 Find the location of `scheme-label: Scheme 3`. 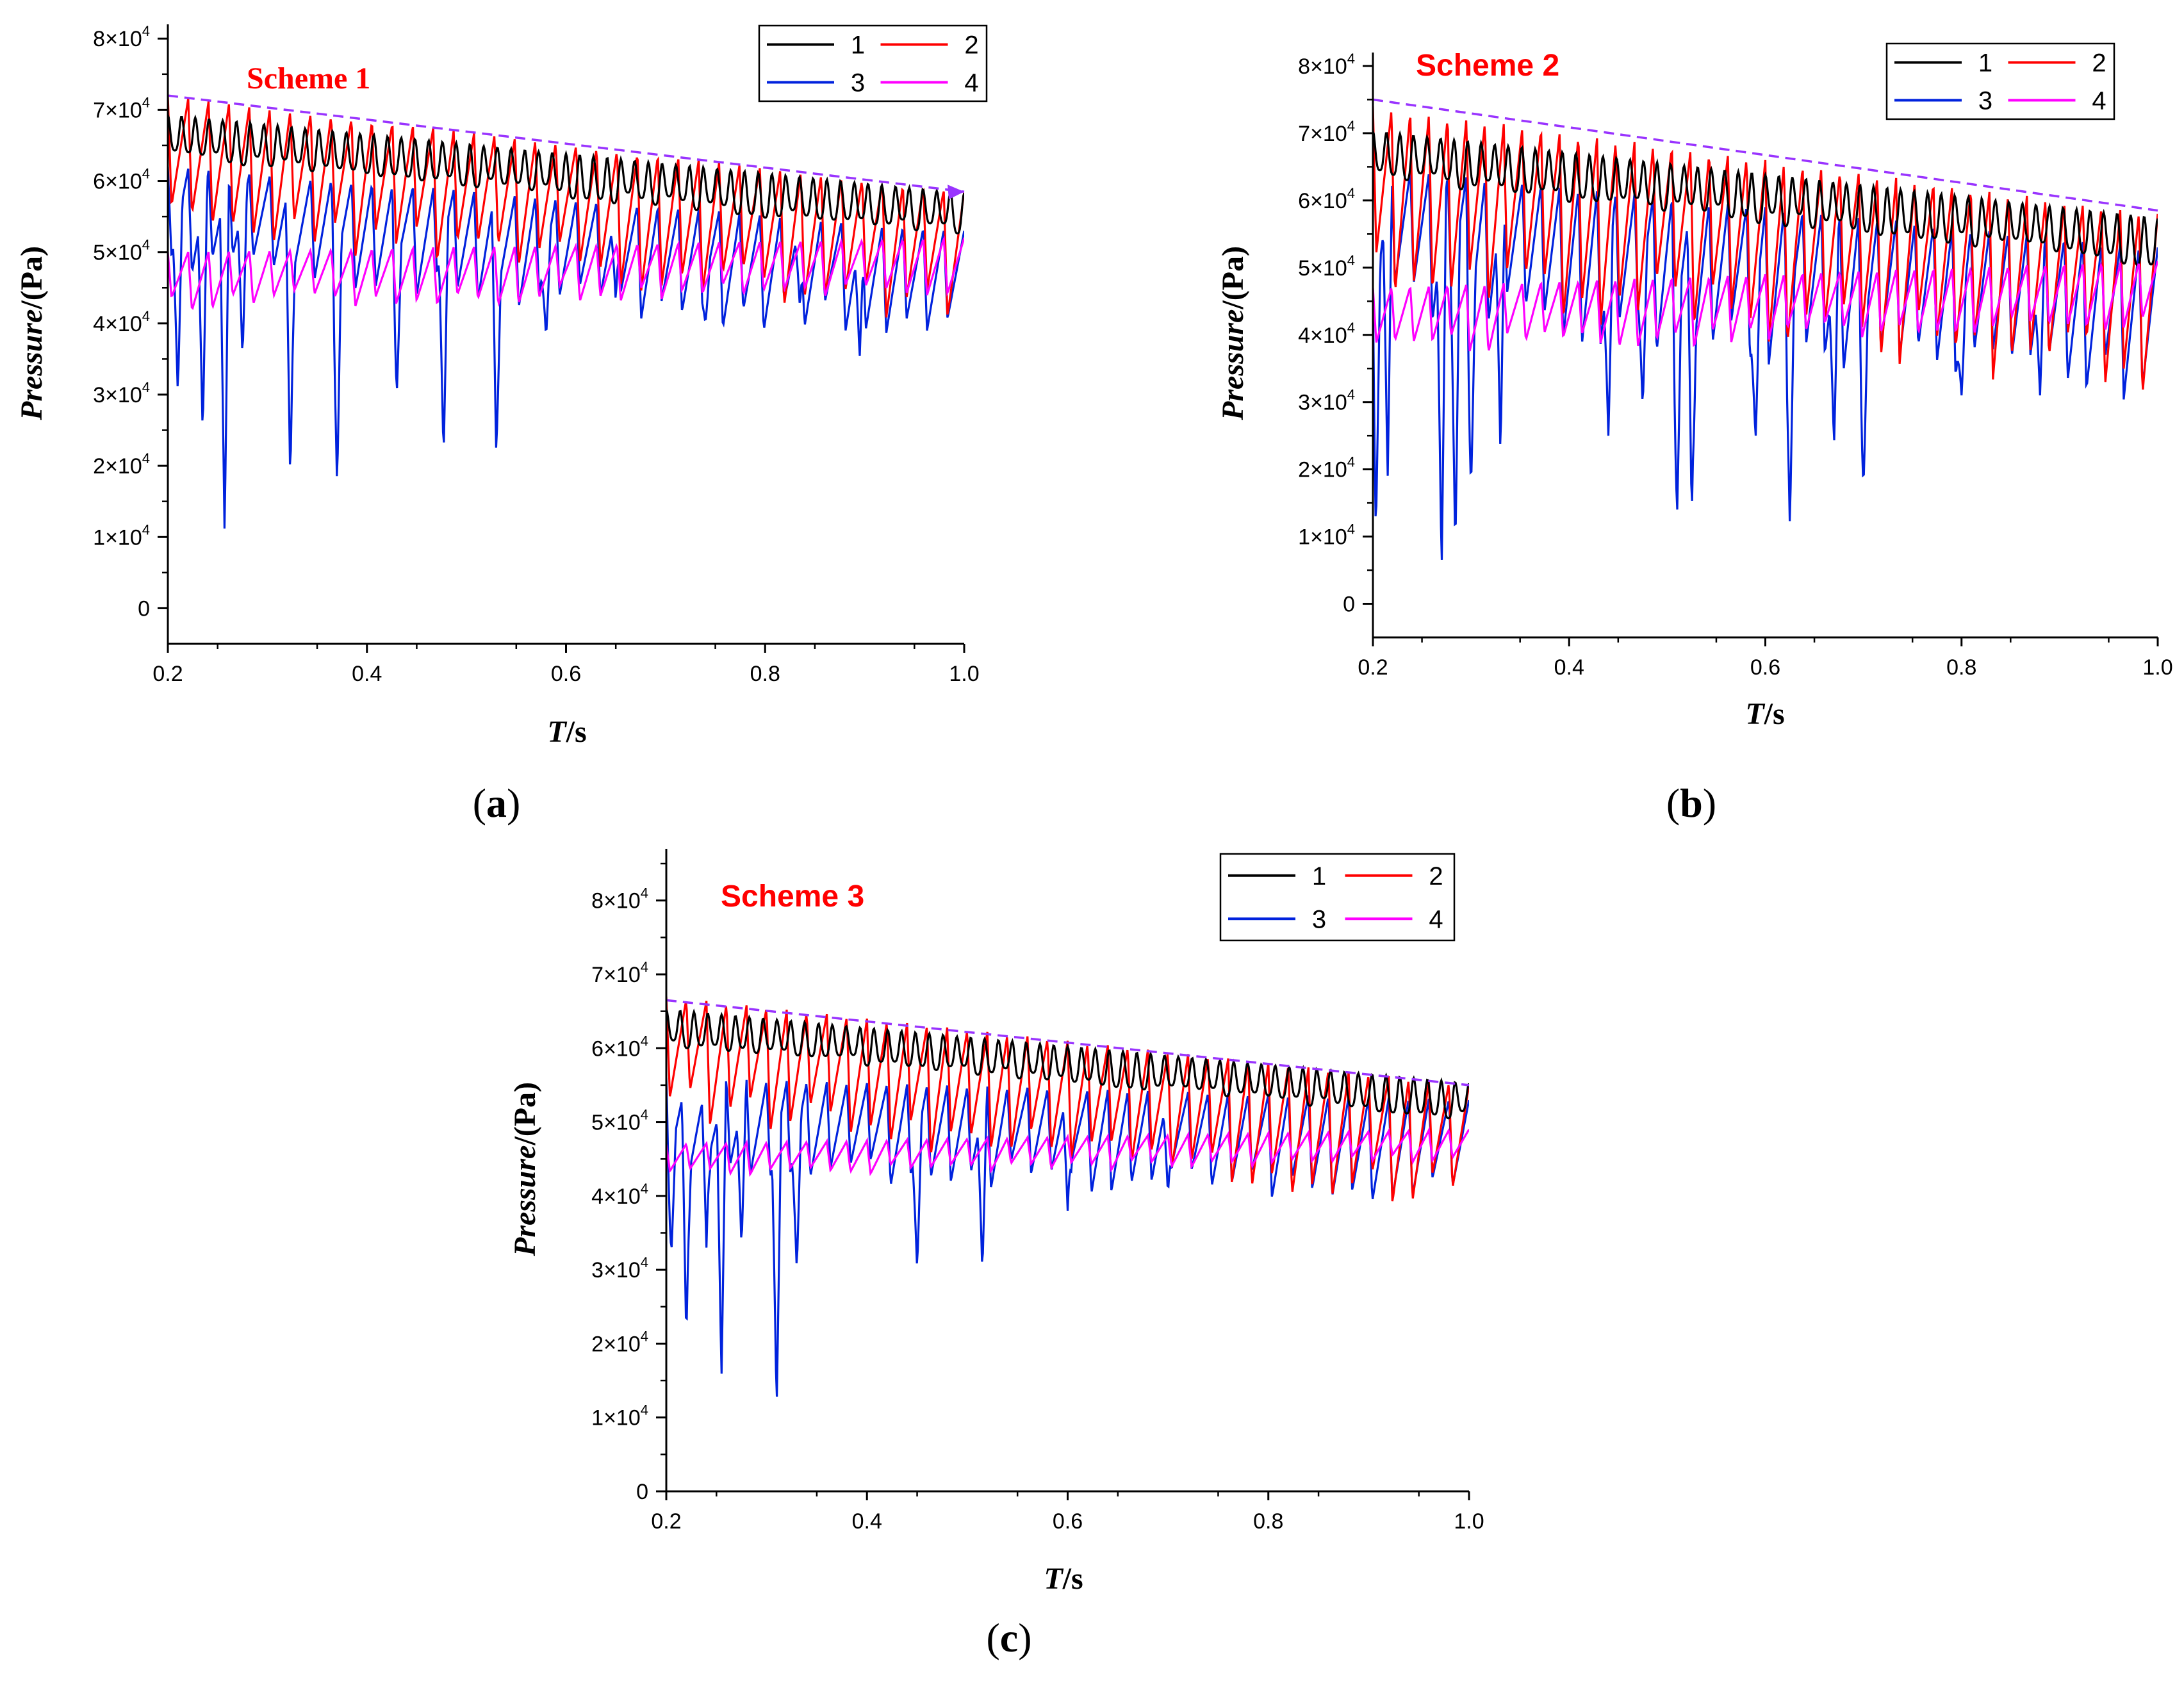

scheme-label: Scheme 3 is located at coordinates (792, 897).